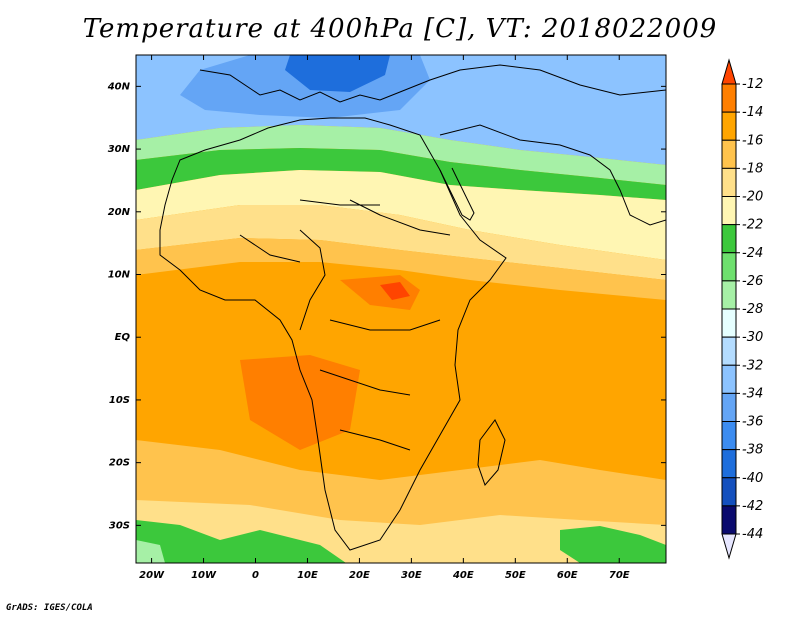 The image size is (800, 618). Describe the element at coordinates (752, 140) in the screenshot. I see `colorbar-label: -16` at that location.